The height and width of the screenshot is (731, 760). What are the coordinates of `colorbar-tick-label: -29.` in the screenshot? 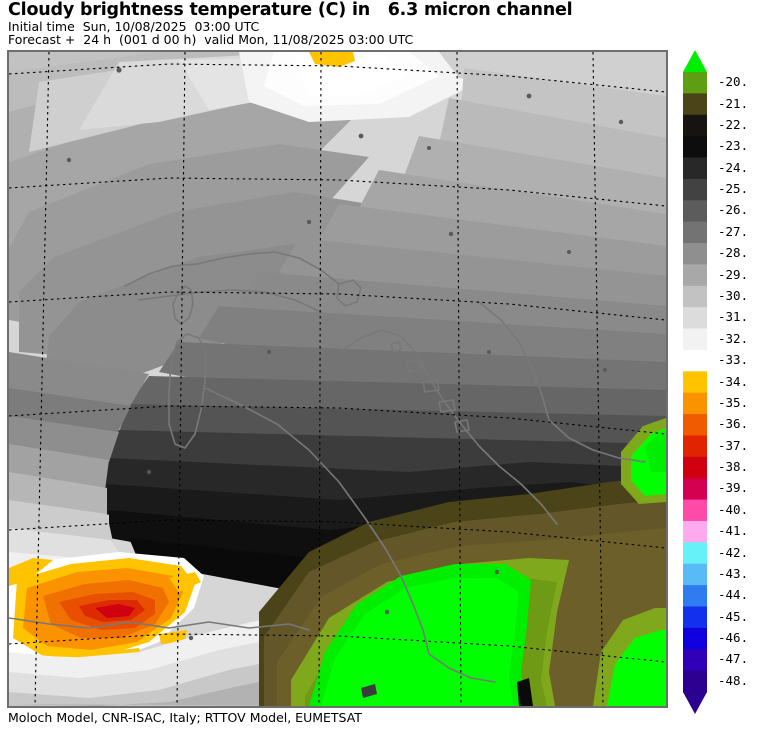 It's located at (733, 274).